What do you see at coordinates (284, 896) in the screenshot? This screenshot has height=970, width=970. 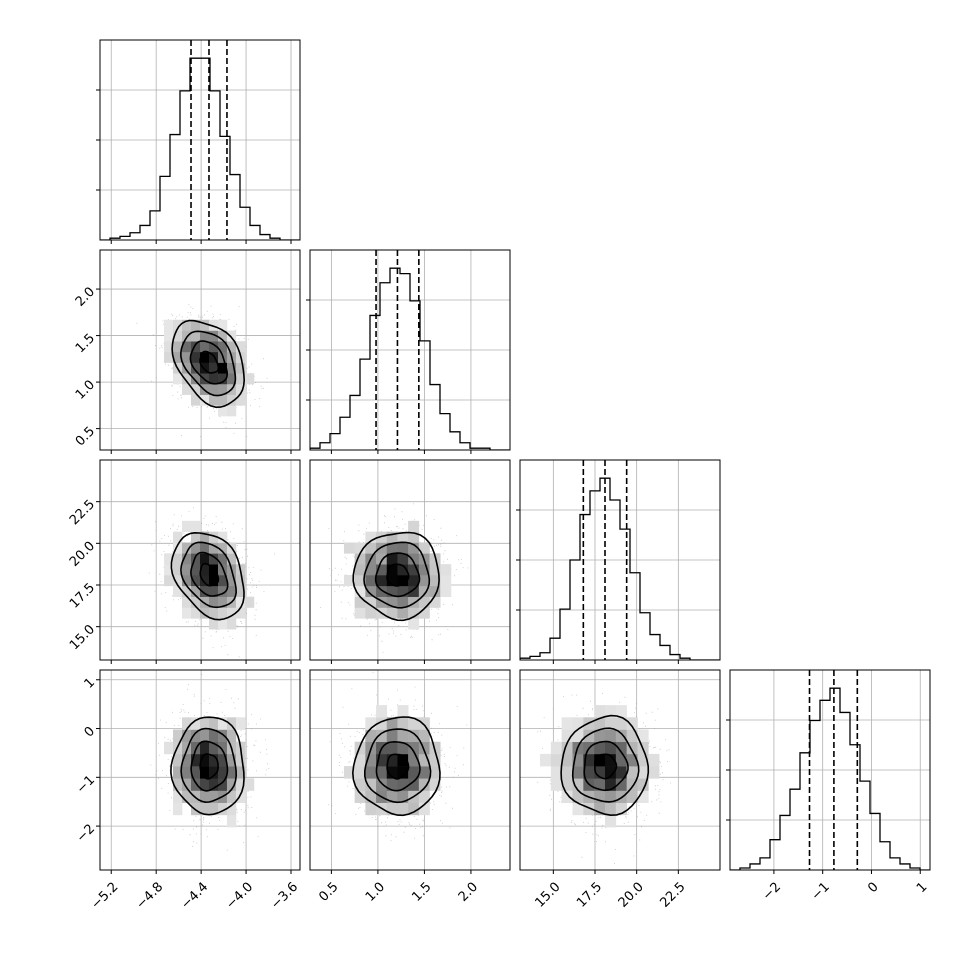 I see `x-tick-label: −3.6` at bounding box center [284, 896].